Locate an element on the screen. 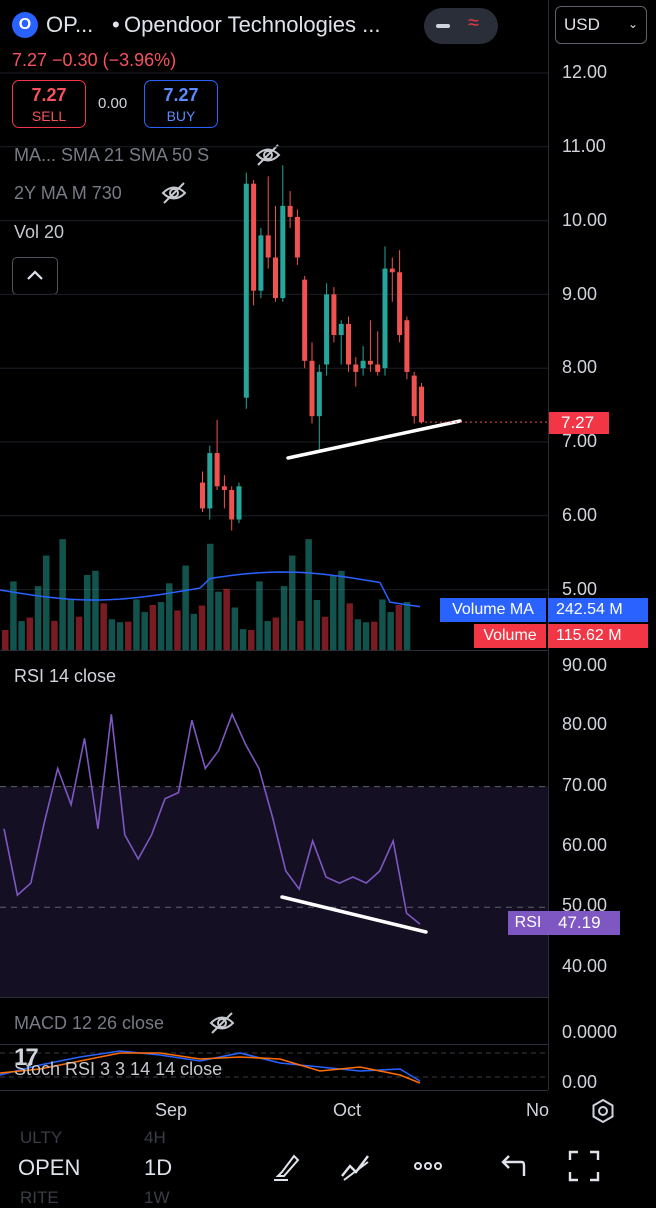 The image size is (656, 1208). price-tick: 8.00 is located at coordinates (580, 367).